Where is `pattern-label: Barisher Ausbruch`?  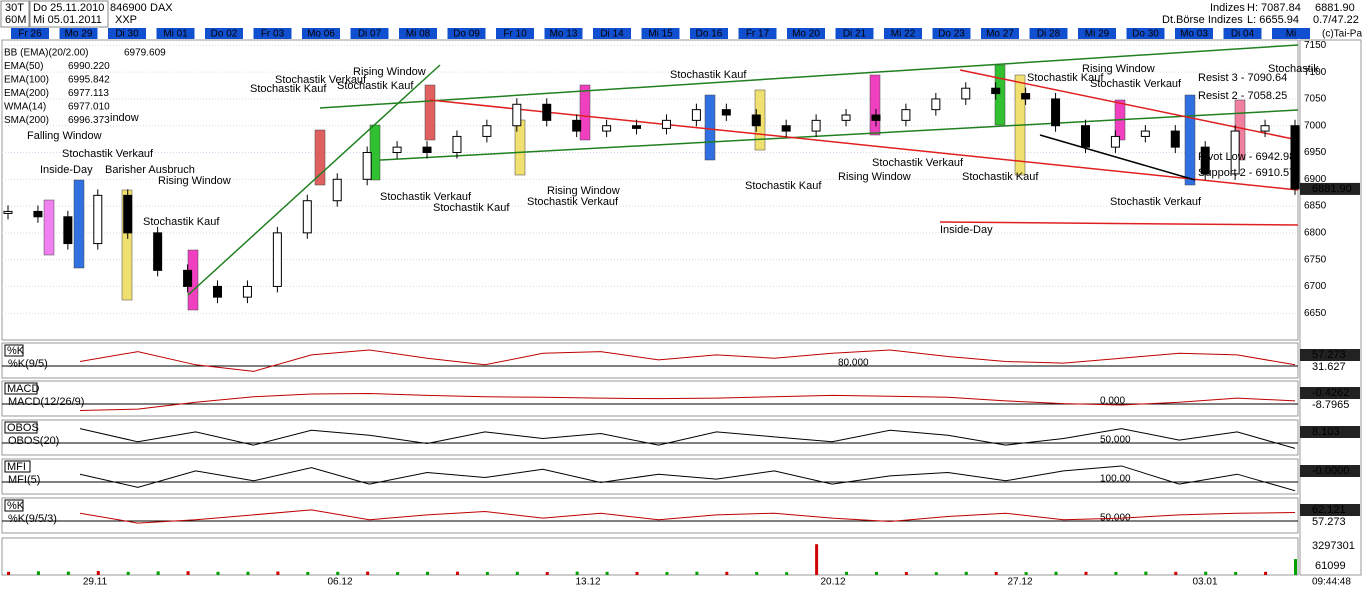 pattern-label: Barisher Ausbruch is located at coordinates (150, 170).